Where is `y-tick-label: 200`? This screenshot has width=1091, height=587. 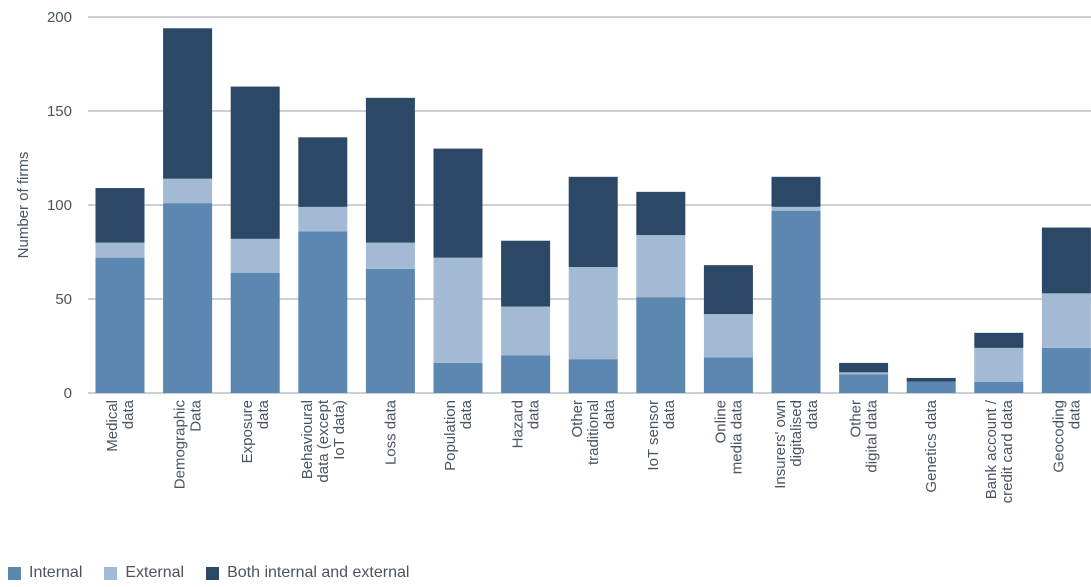
y-tick-label: 200 is located at coordinates (59, 17).